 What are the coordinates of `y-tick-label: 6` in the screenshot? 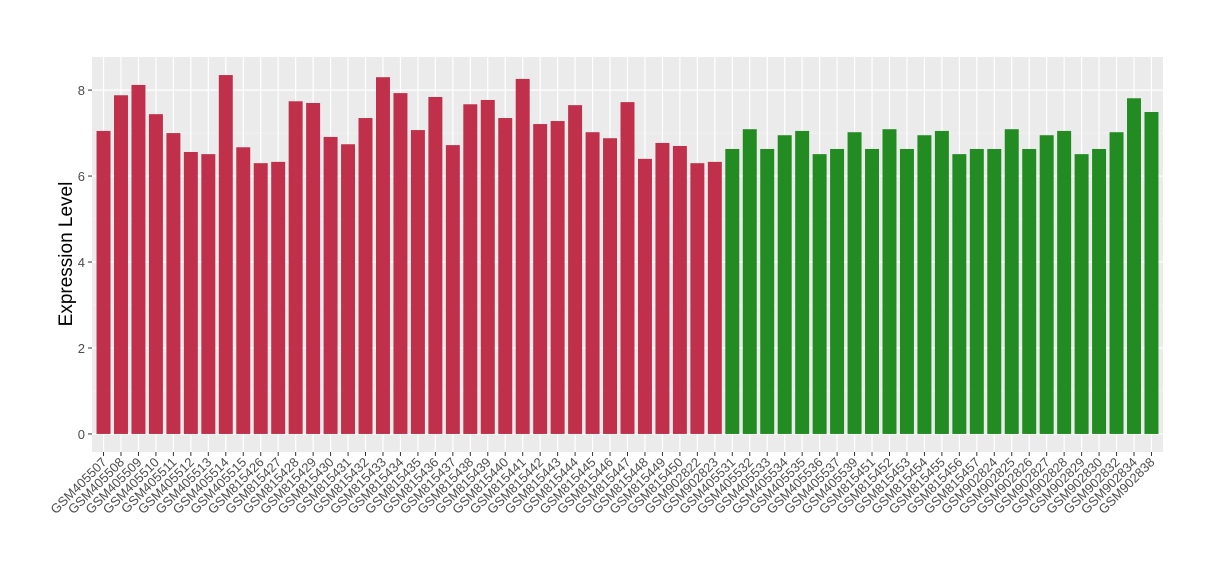 It's located at (81, 176).